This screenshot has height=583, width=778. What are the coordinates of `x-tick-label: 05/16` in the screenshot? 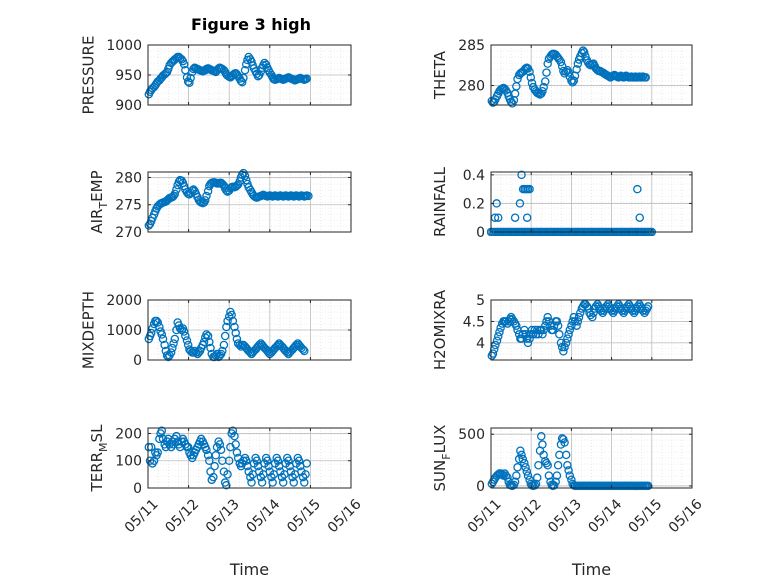 It's located at (686, 516).